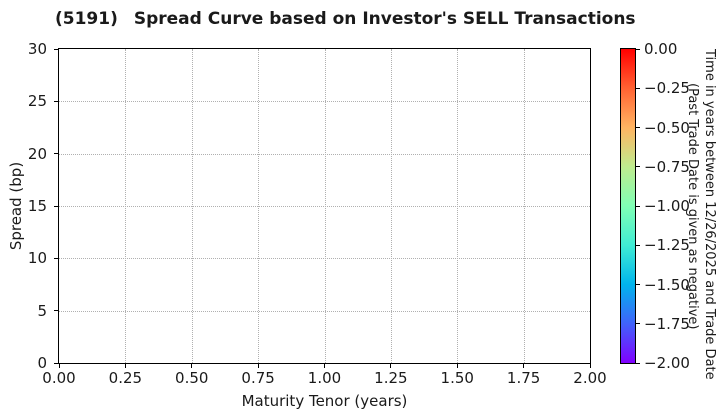 This screenshot has width=720, height=420. What do you see at coordinates (37, 258) in the screenshot?
I see `y-tick-label: 10` at bounding box center [37, 258].